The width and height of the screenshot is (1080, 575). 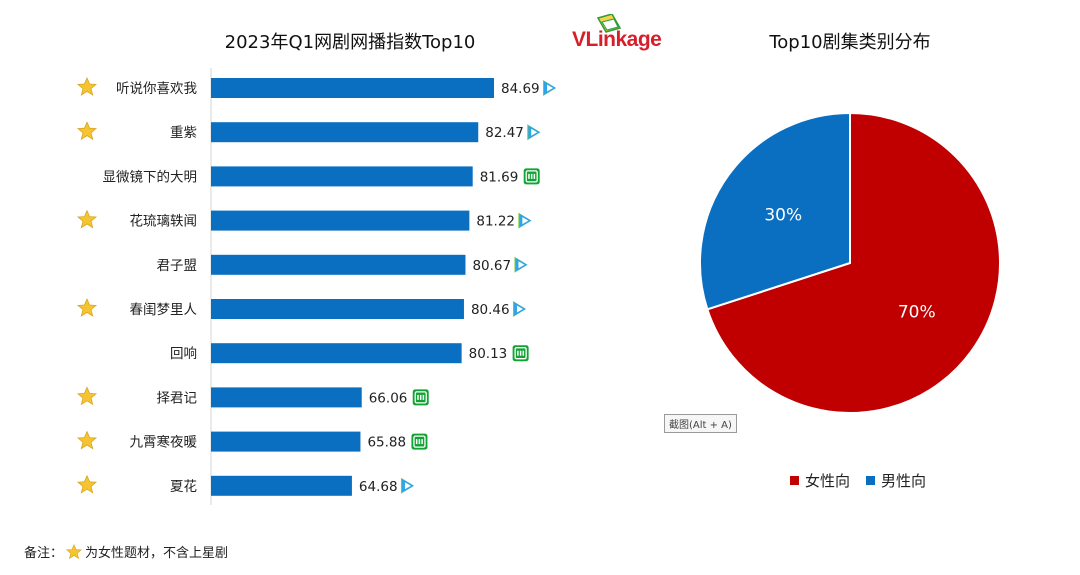 What do you see at coordinates (490, 310) in the screenshot?
I see `bar-value-label: 80.46` at bounding box center [490, 310].